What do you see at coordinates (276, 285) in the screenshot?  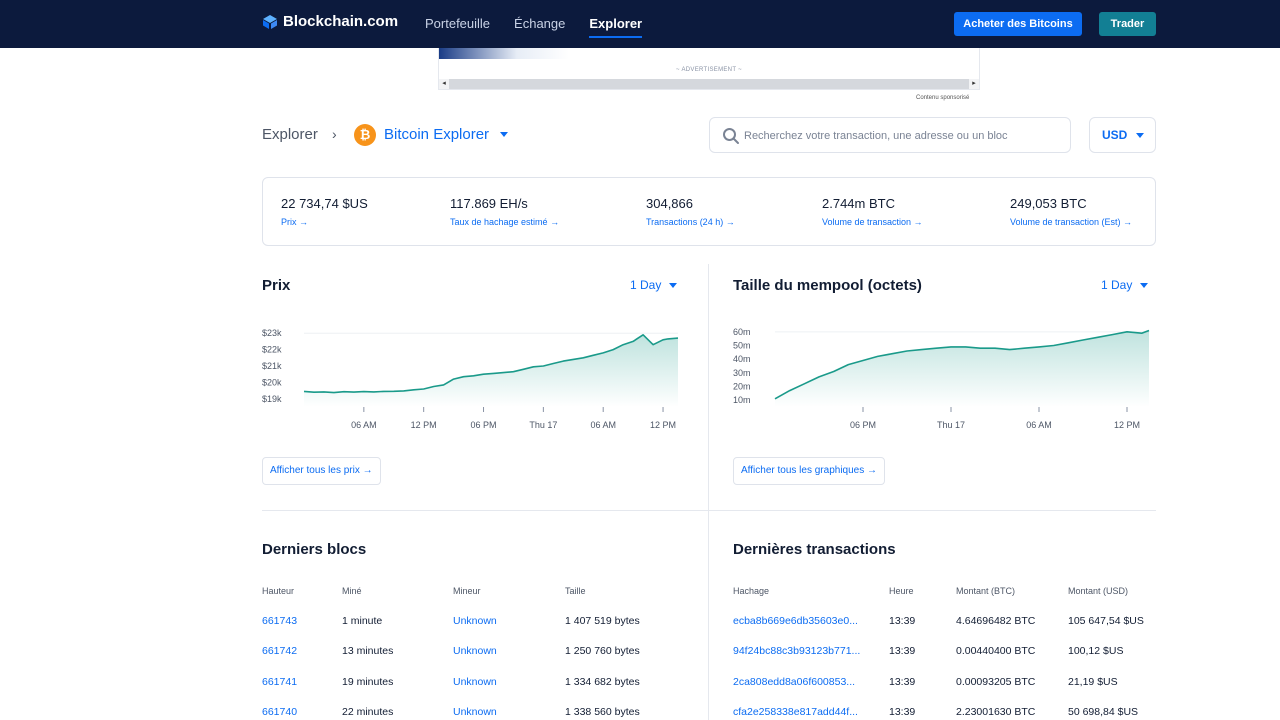 I see `price-chart-title: Prix` at bounding box center [276, 285].